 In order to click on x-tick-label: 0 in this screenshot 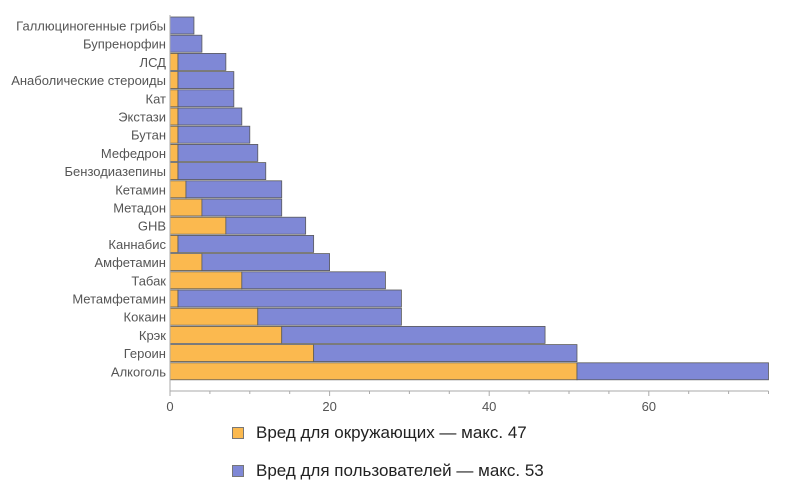, I will do `click(169, 406)`.